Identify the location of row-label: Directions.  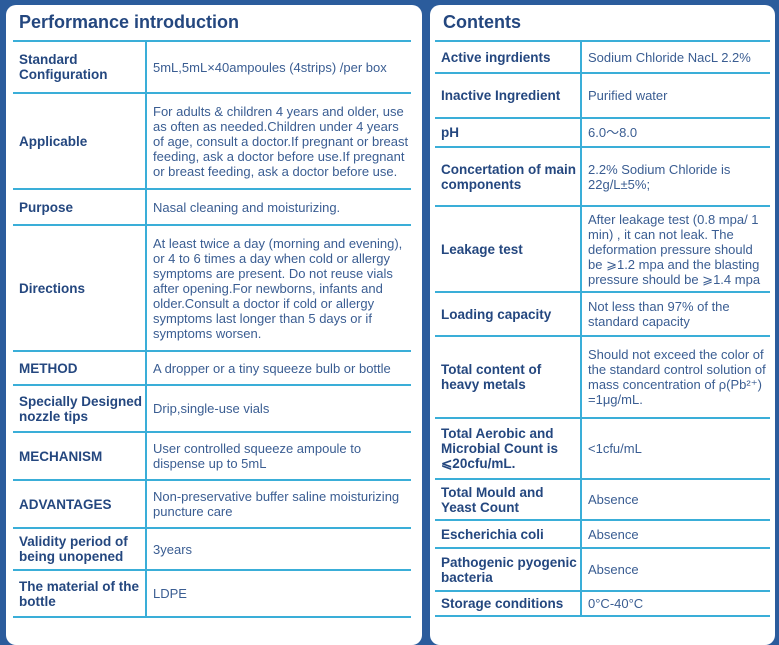
(80, 288).